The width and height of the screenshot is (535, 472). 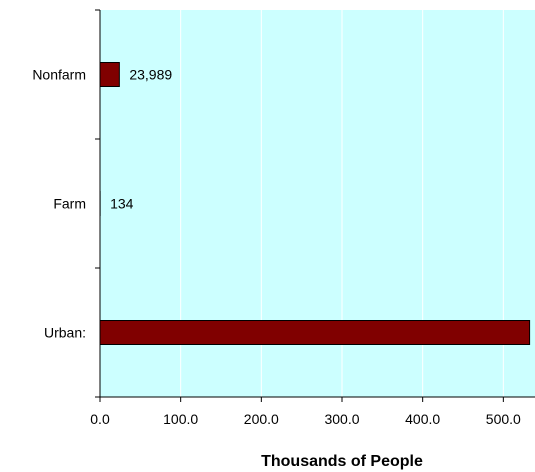 What do you see at coordinates (341, 419) in the screenshot?
I see `x-tick-label: 300.0` at bounding box center [341, 419].